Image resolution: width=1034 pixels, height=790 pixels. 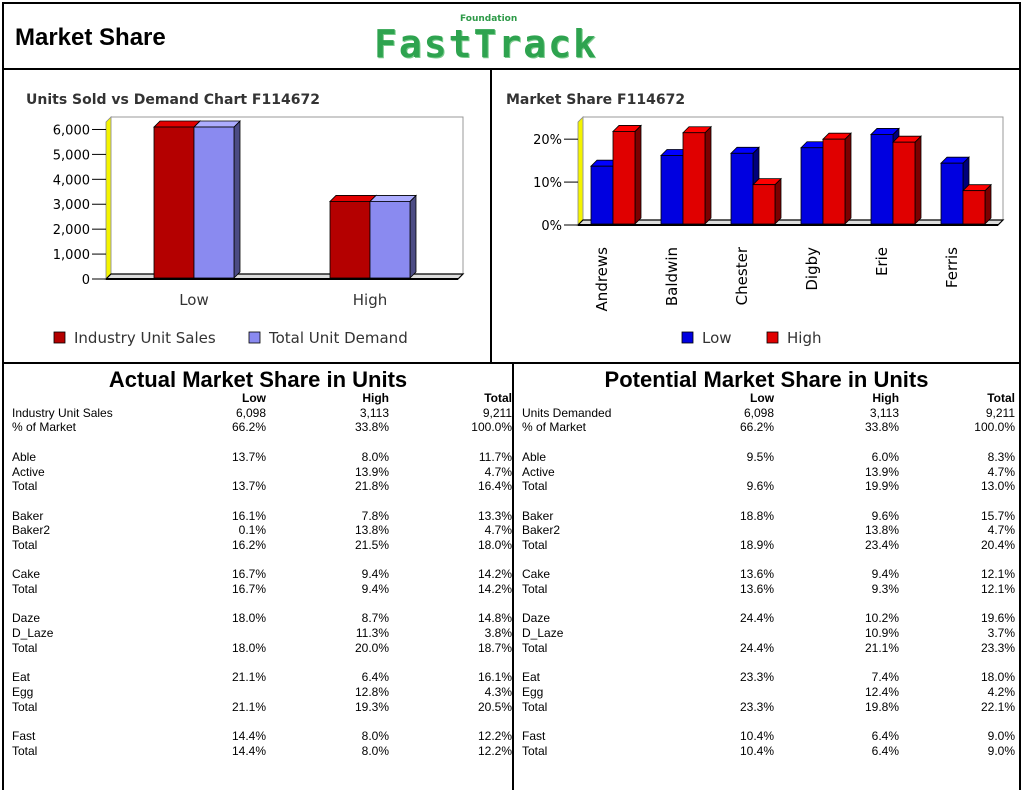 I want to click on table-row: Total 23.3% 19.8% 22.1%, so click(x=768, y=707).